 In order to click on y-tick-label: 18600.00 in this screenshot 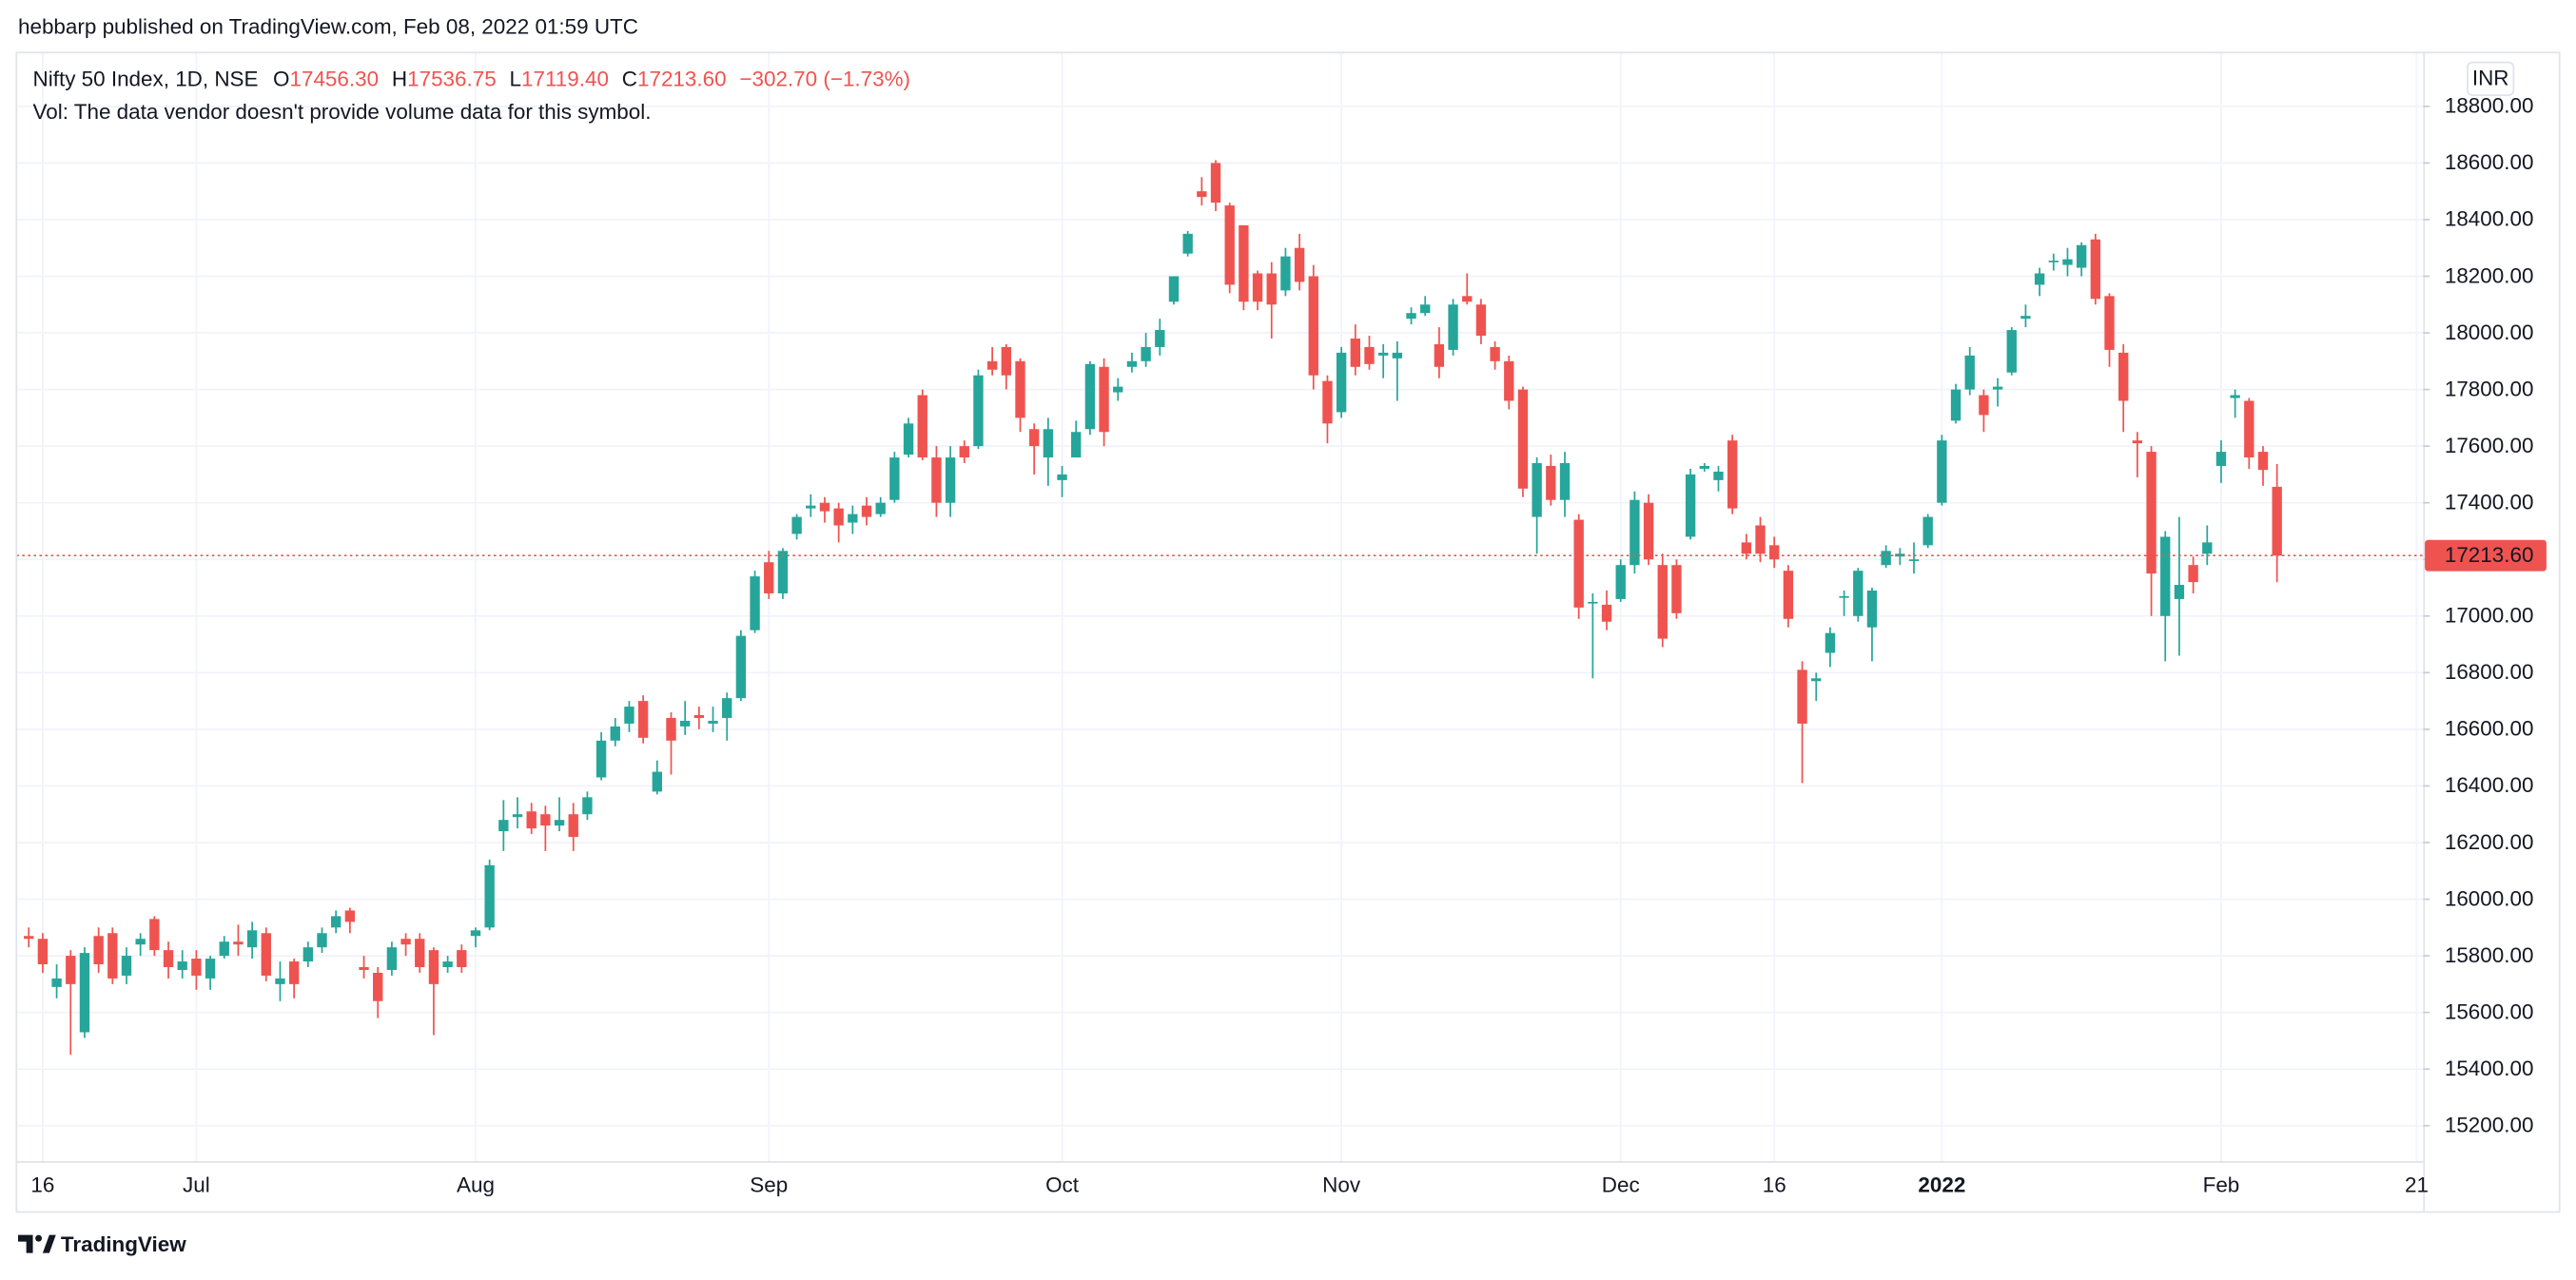, I will do `click(2490, 162)`.